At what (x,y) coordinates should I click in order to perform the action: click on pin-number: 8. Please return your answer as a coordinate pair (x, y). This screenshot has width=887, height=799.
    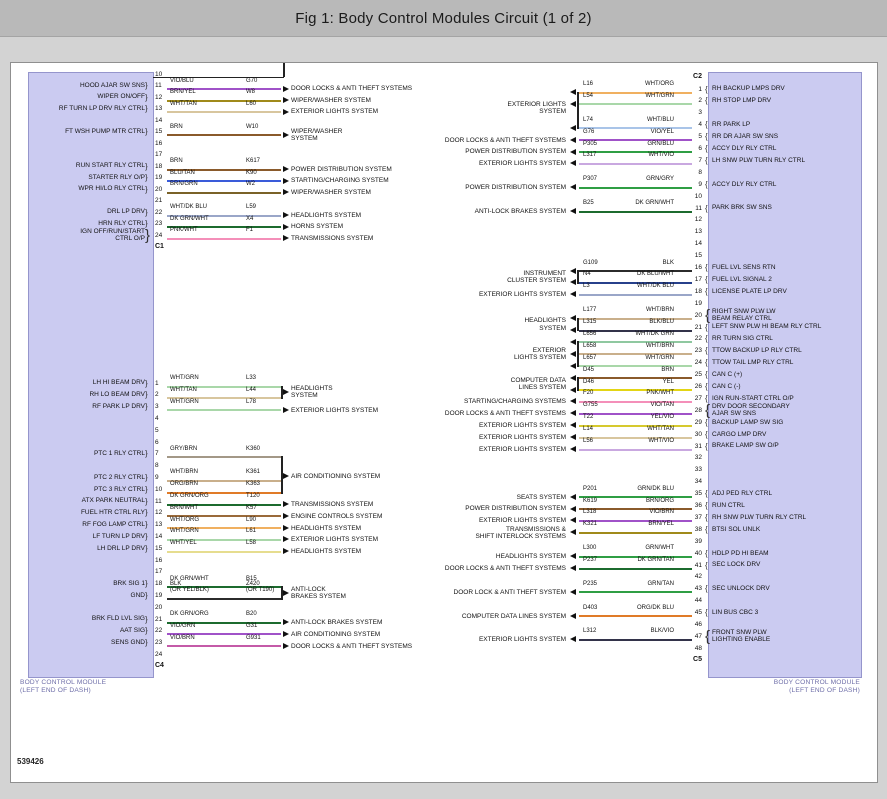
    Looking at the image, I should click on (157, 466).